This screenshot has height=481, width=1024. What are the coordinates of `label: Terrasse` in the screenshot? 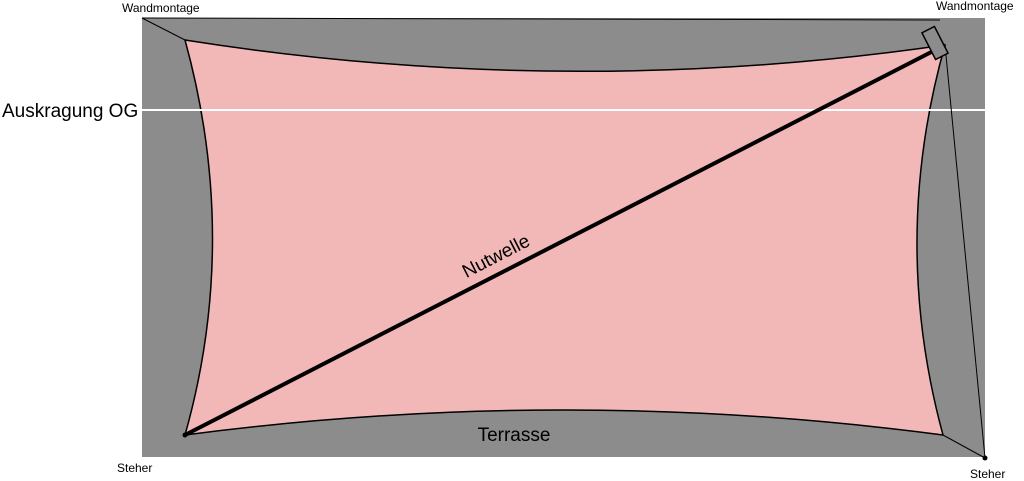 It's located at (514, 435).